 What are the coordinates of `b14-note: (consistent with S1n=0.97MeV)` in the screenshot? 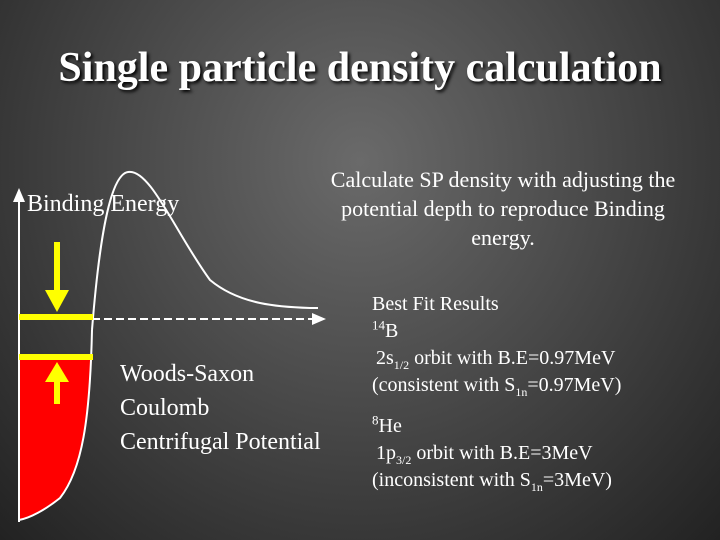 It's located at (496, 385).